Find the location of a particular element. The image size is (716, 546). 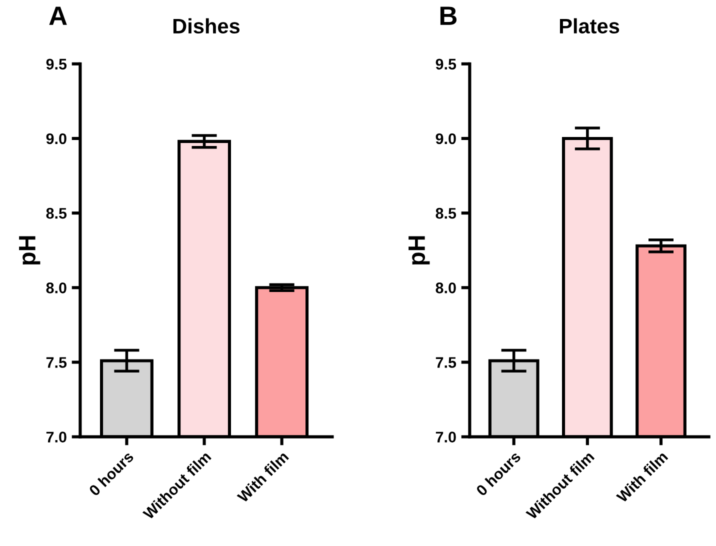

chart-title: Plates is located at coordinates (590, 26).